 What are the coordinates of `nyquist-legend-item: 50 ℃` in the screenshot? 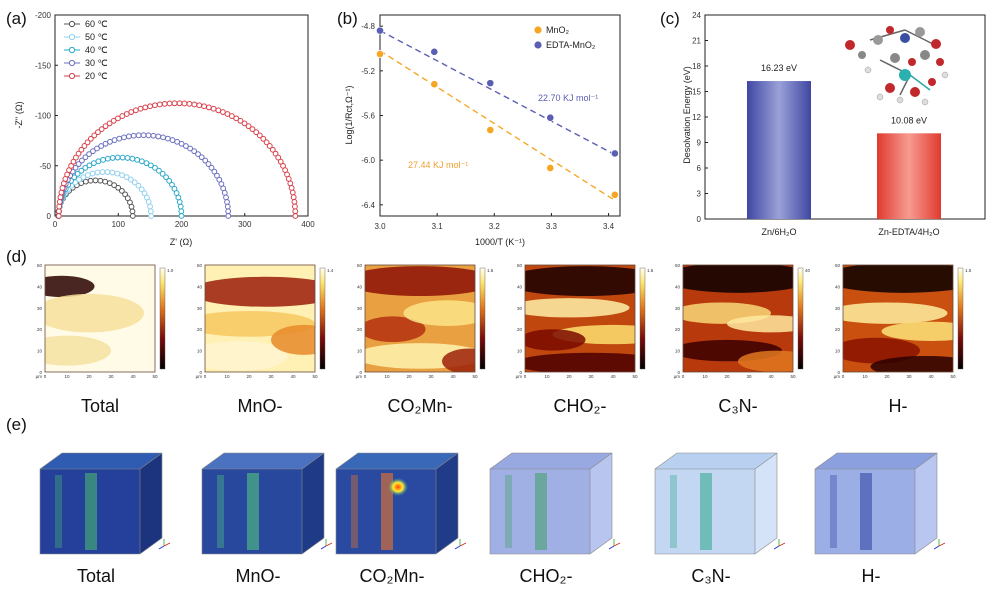 It's located at (86, 37).